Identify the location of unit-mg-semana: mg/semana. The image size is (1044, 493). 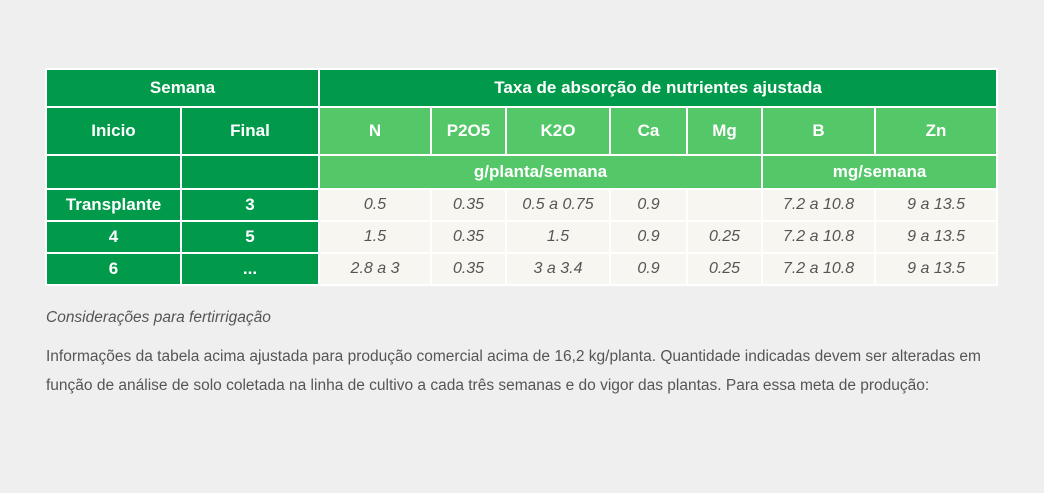
(880, 172).